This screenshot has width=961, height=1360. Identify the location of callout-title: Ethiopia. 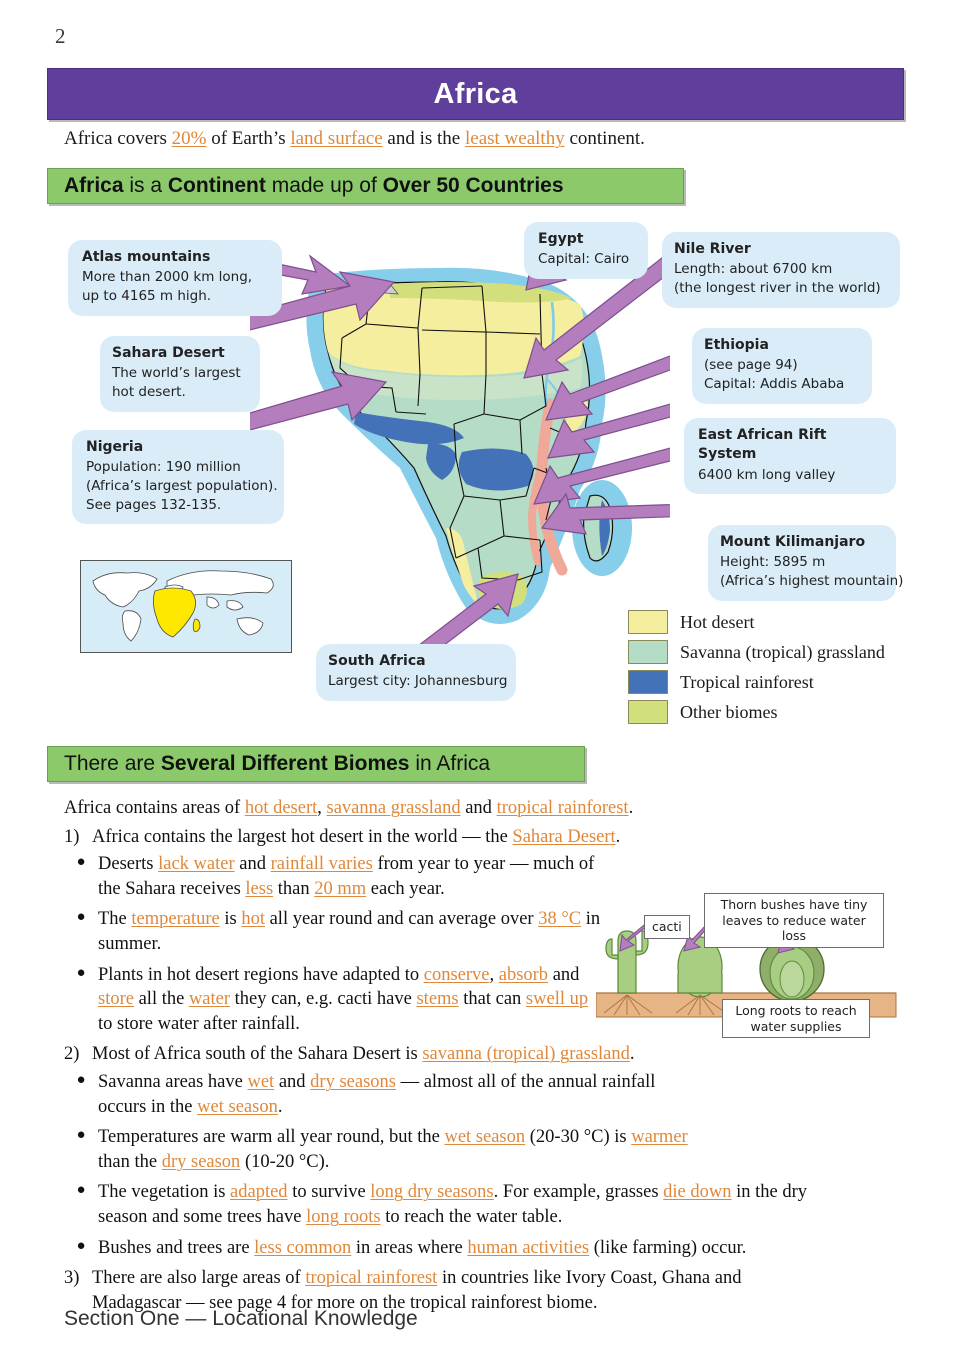
(736, 345).